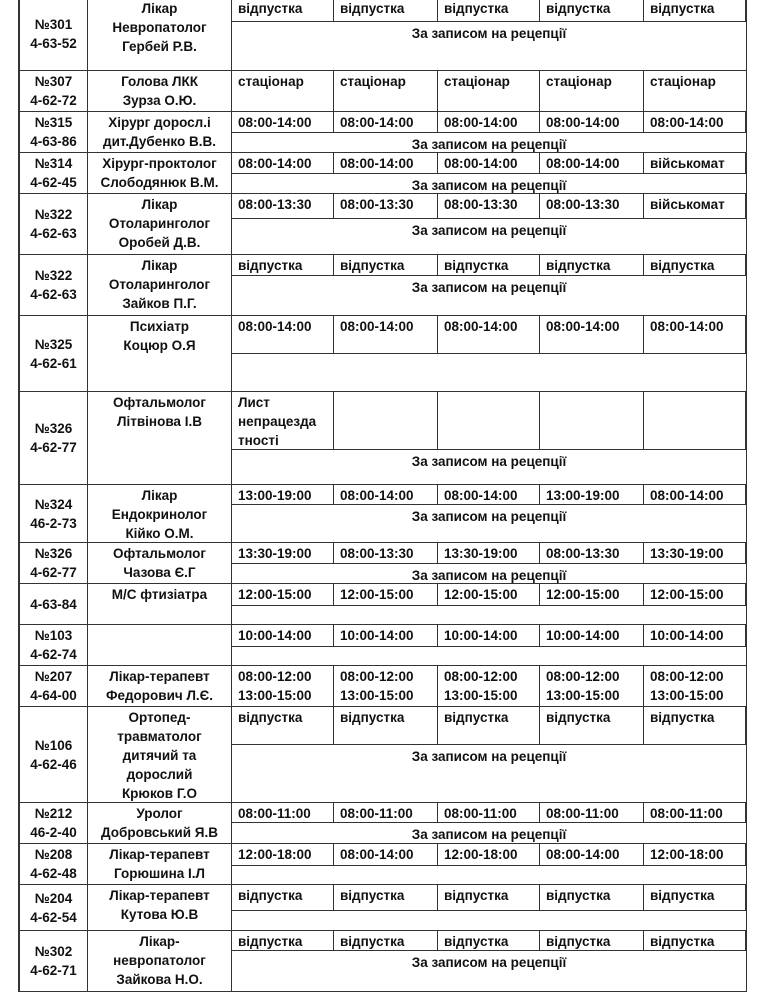 Image resolution: width=760 pixels, height=992 pixels. I want to click on doctor-cell: Офтальмолог Чазова Є.Г, so click(160, 563).